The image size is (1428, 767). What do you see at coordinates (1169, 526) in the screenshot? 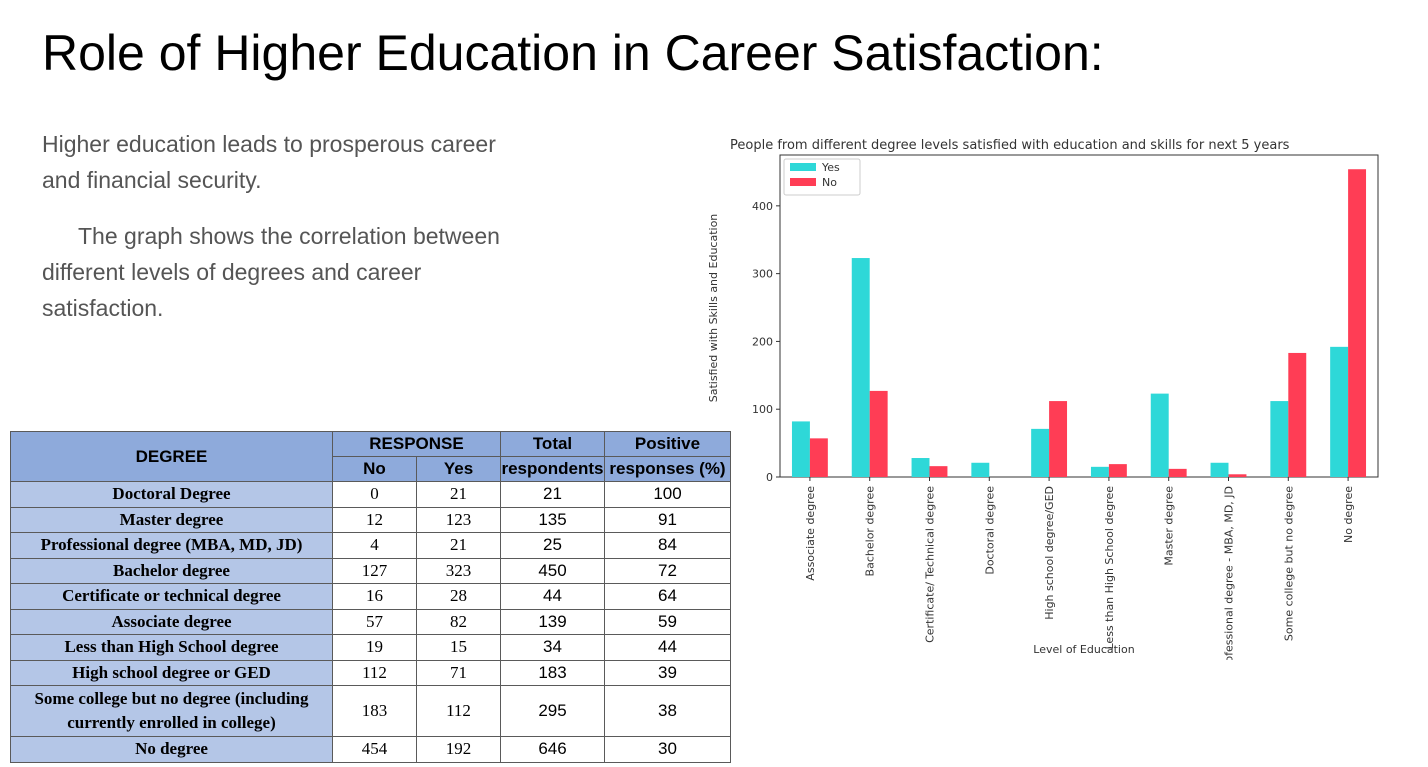
I see `x-tick-label: Master degree` at bounding box center [1169, 526].